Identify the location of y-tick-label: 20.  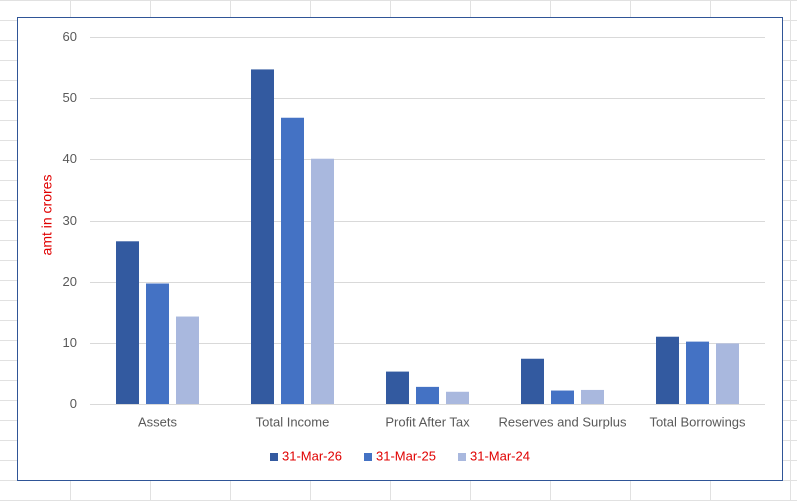
(70, 281).